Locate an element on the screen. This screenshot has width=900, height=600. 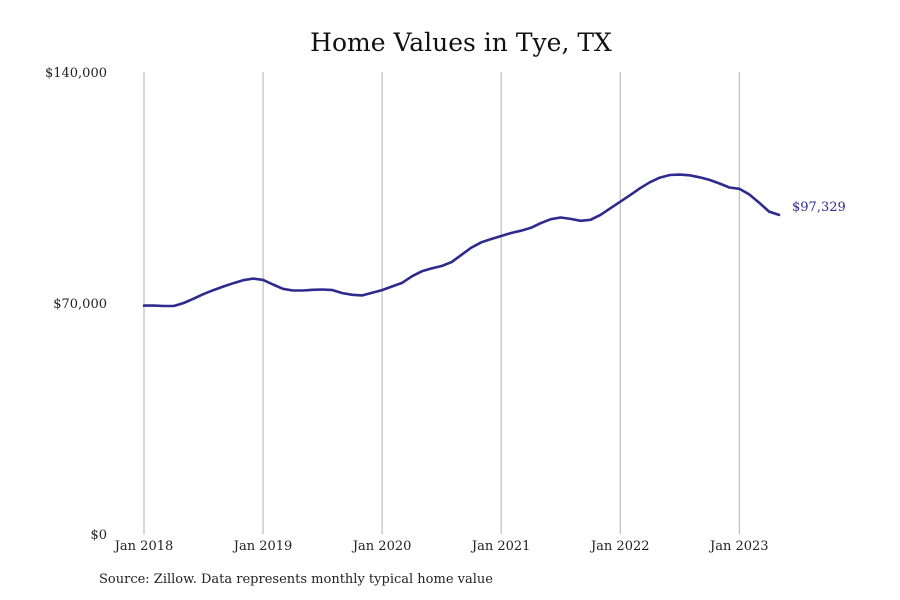
x-tick-label-4: Jan 2022 is located at coordinates (619, 546).